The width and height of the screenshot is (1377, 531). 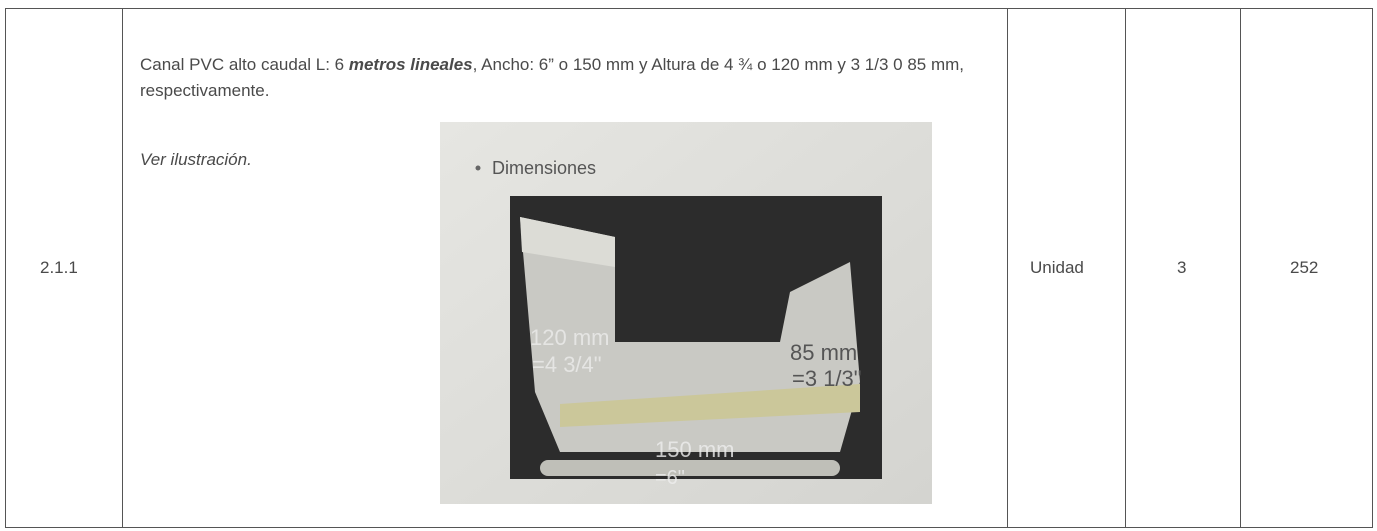 I want to click on tape-measure, so click(x=710, y=405).